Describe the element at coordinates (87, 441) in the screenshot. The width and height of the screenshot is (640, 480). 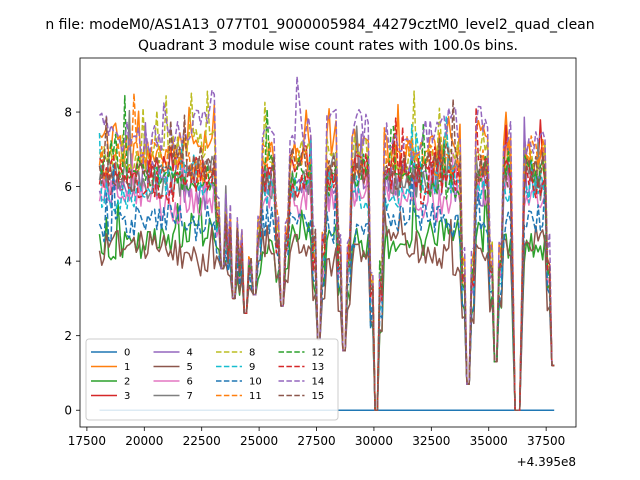
I see `x-tick-label: 17500` at that location.